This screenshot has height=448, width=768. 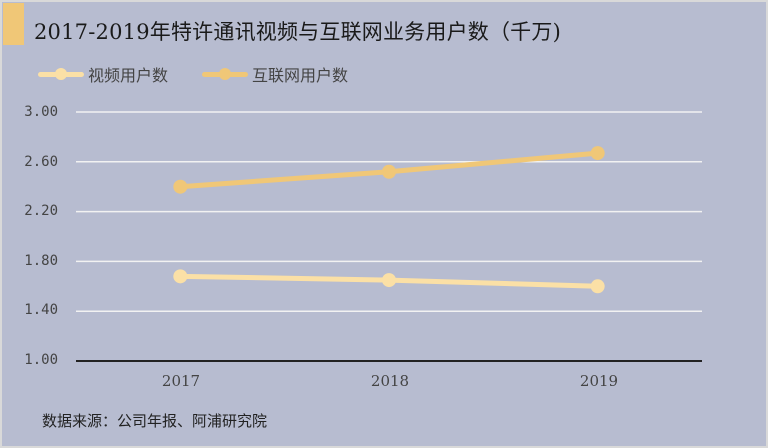 I want to click on y-tick-label: 1.80, so click(x=41, y=261).